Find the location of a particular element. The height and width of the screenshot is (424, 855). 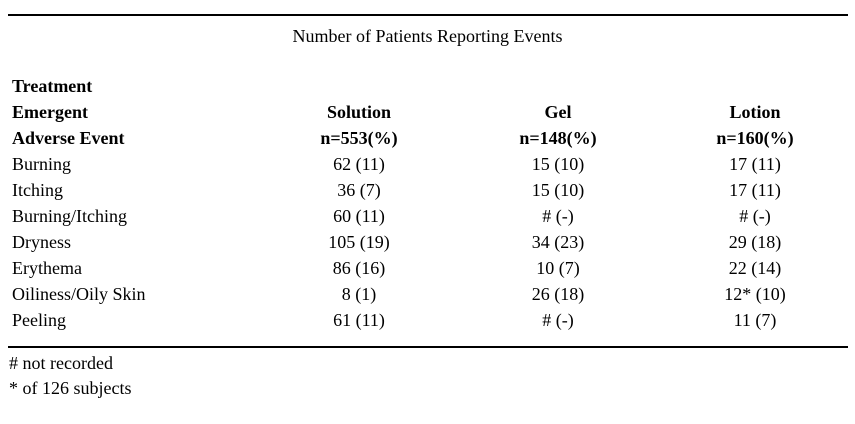

table-row: Burning 62 (11) 15 (10) 17 (11) is located at coordinates (425, 164).